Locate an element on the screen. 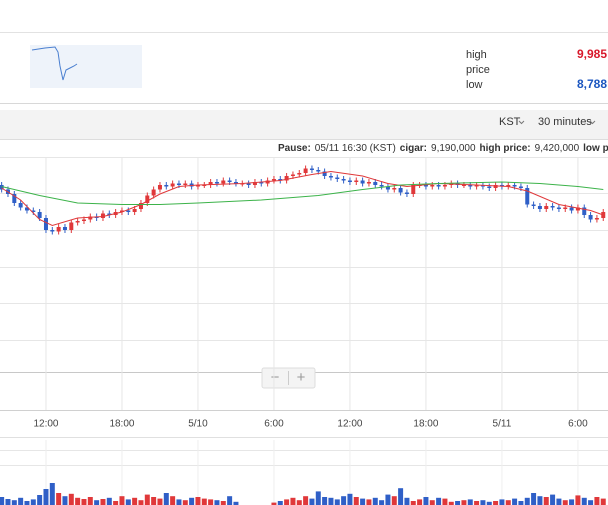  zoom-out-button: − is located at coordinates (275, 377).